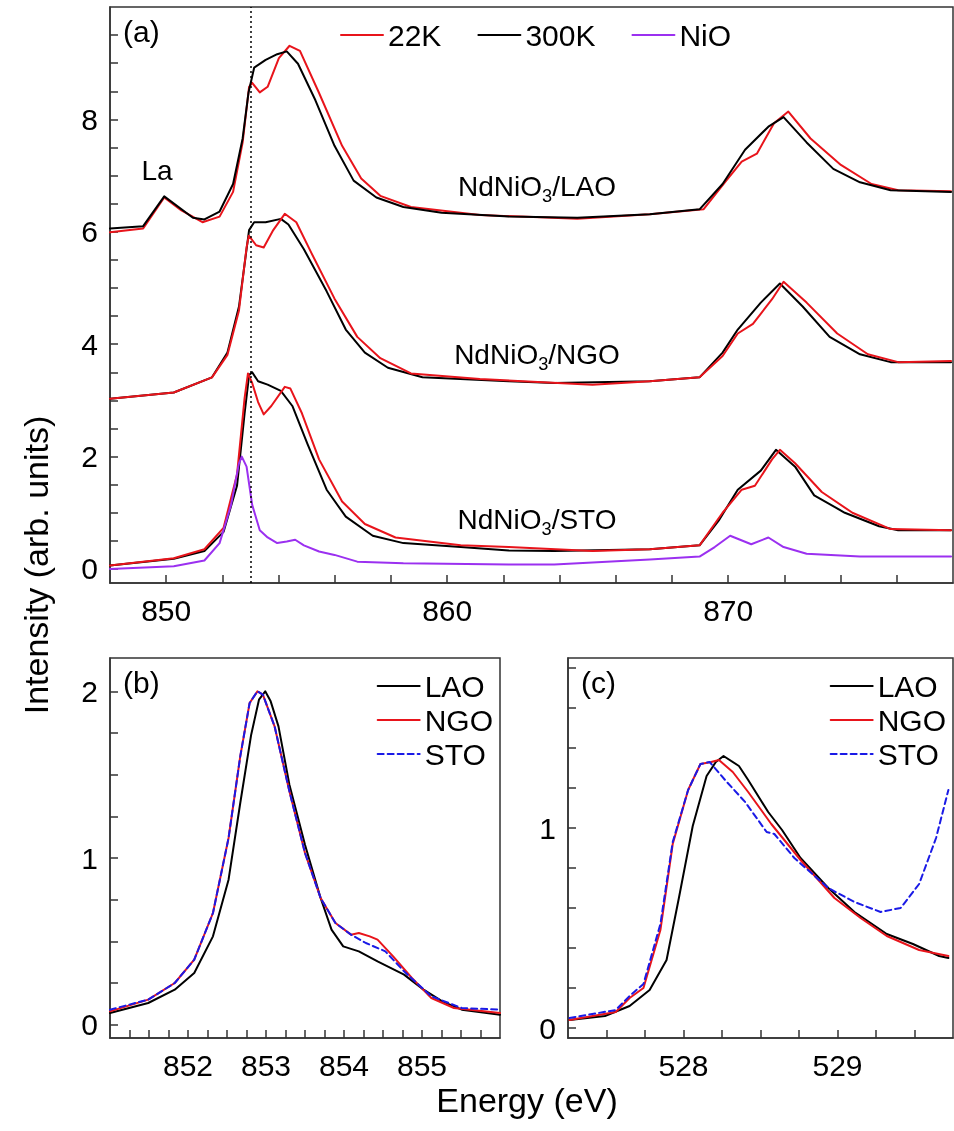  What do you see at coordinates (89, 119) in the screenshot?
I see `y-tick-label: 8` at bounding box center [89, 119].